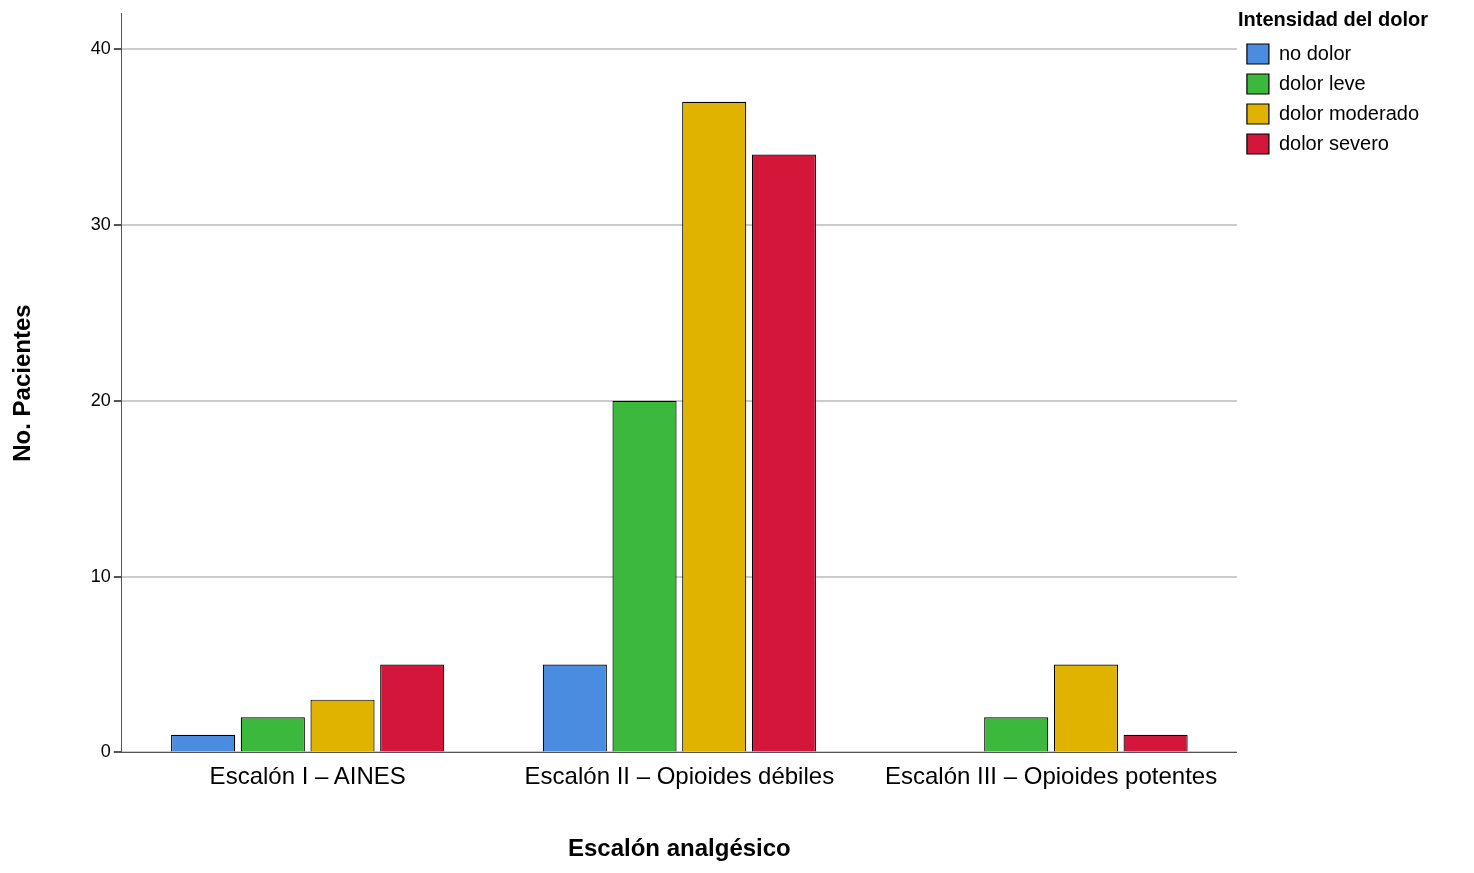 Image resolution: width=1474 pixels, height=873 pixels. I want to click on y-tick-label: 0, so click(105, 751).